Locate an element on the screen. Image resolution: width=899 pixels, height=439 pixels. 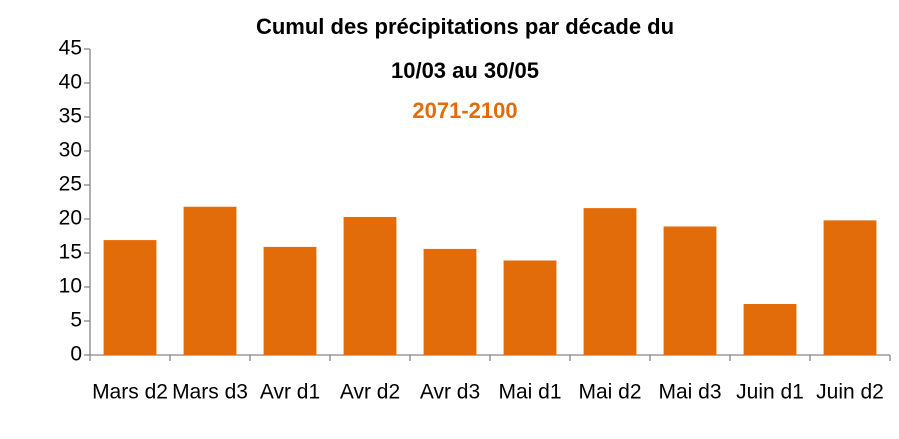
y-tick-label: 20 is located at coordinates (70, 218).